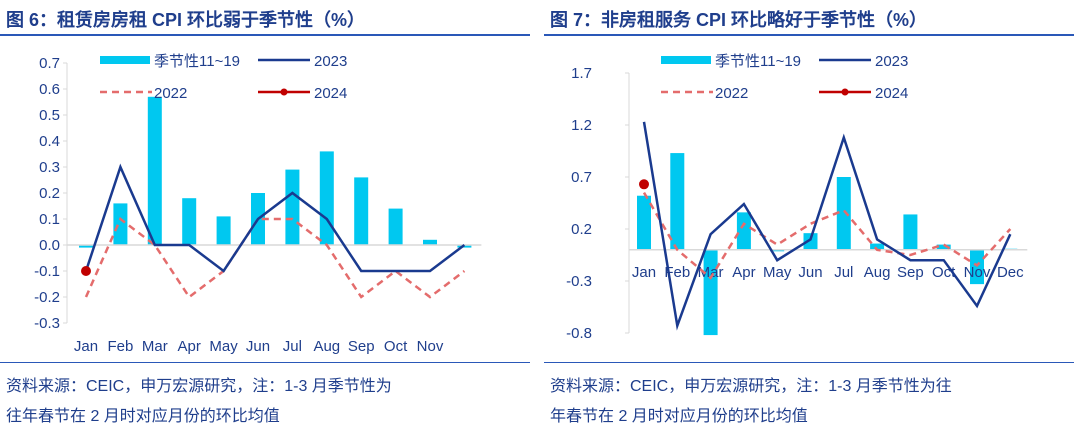 The height and width of the screenshot is (428, 1080). What do you see at coordinates (581, 125) in the screenshot?
I see `y-tick-label: 1.2` at bounding box center [581, 125].